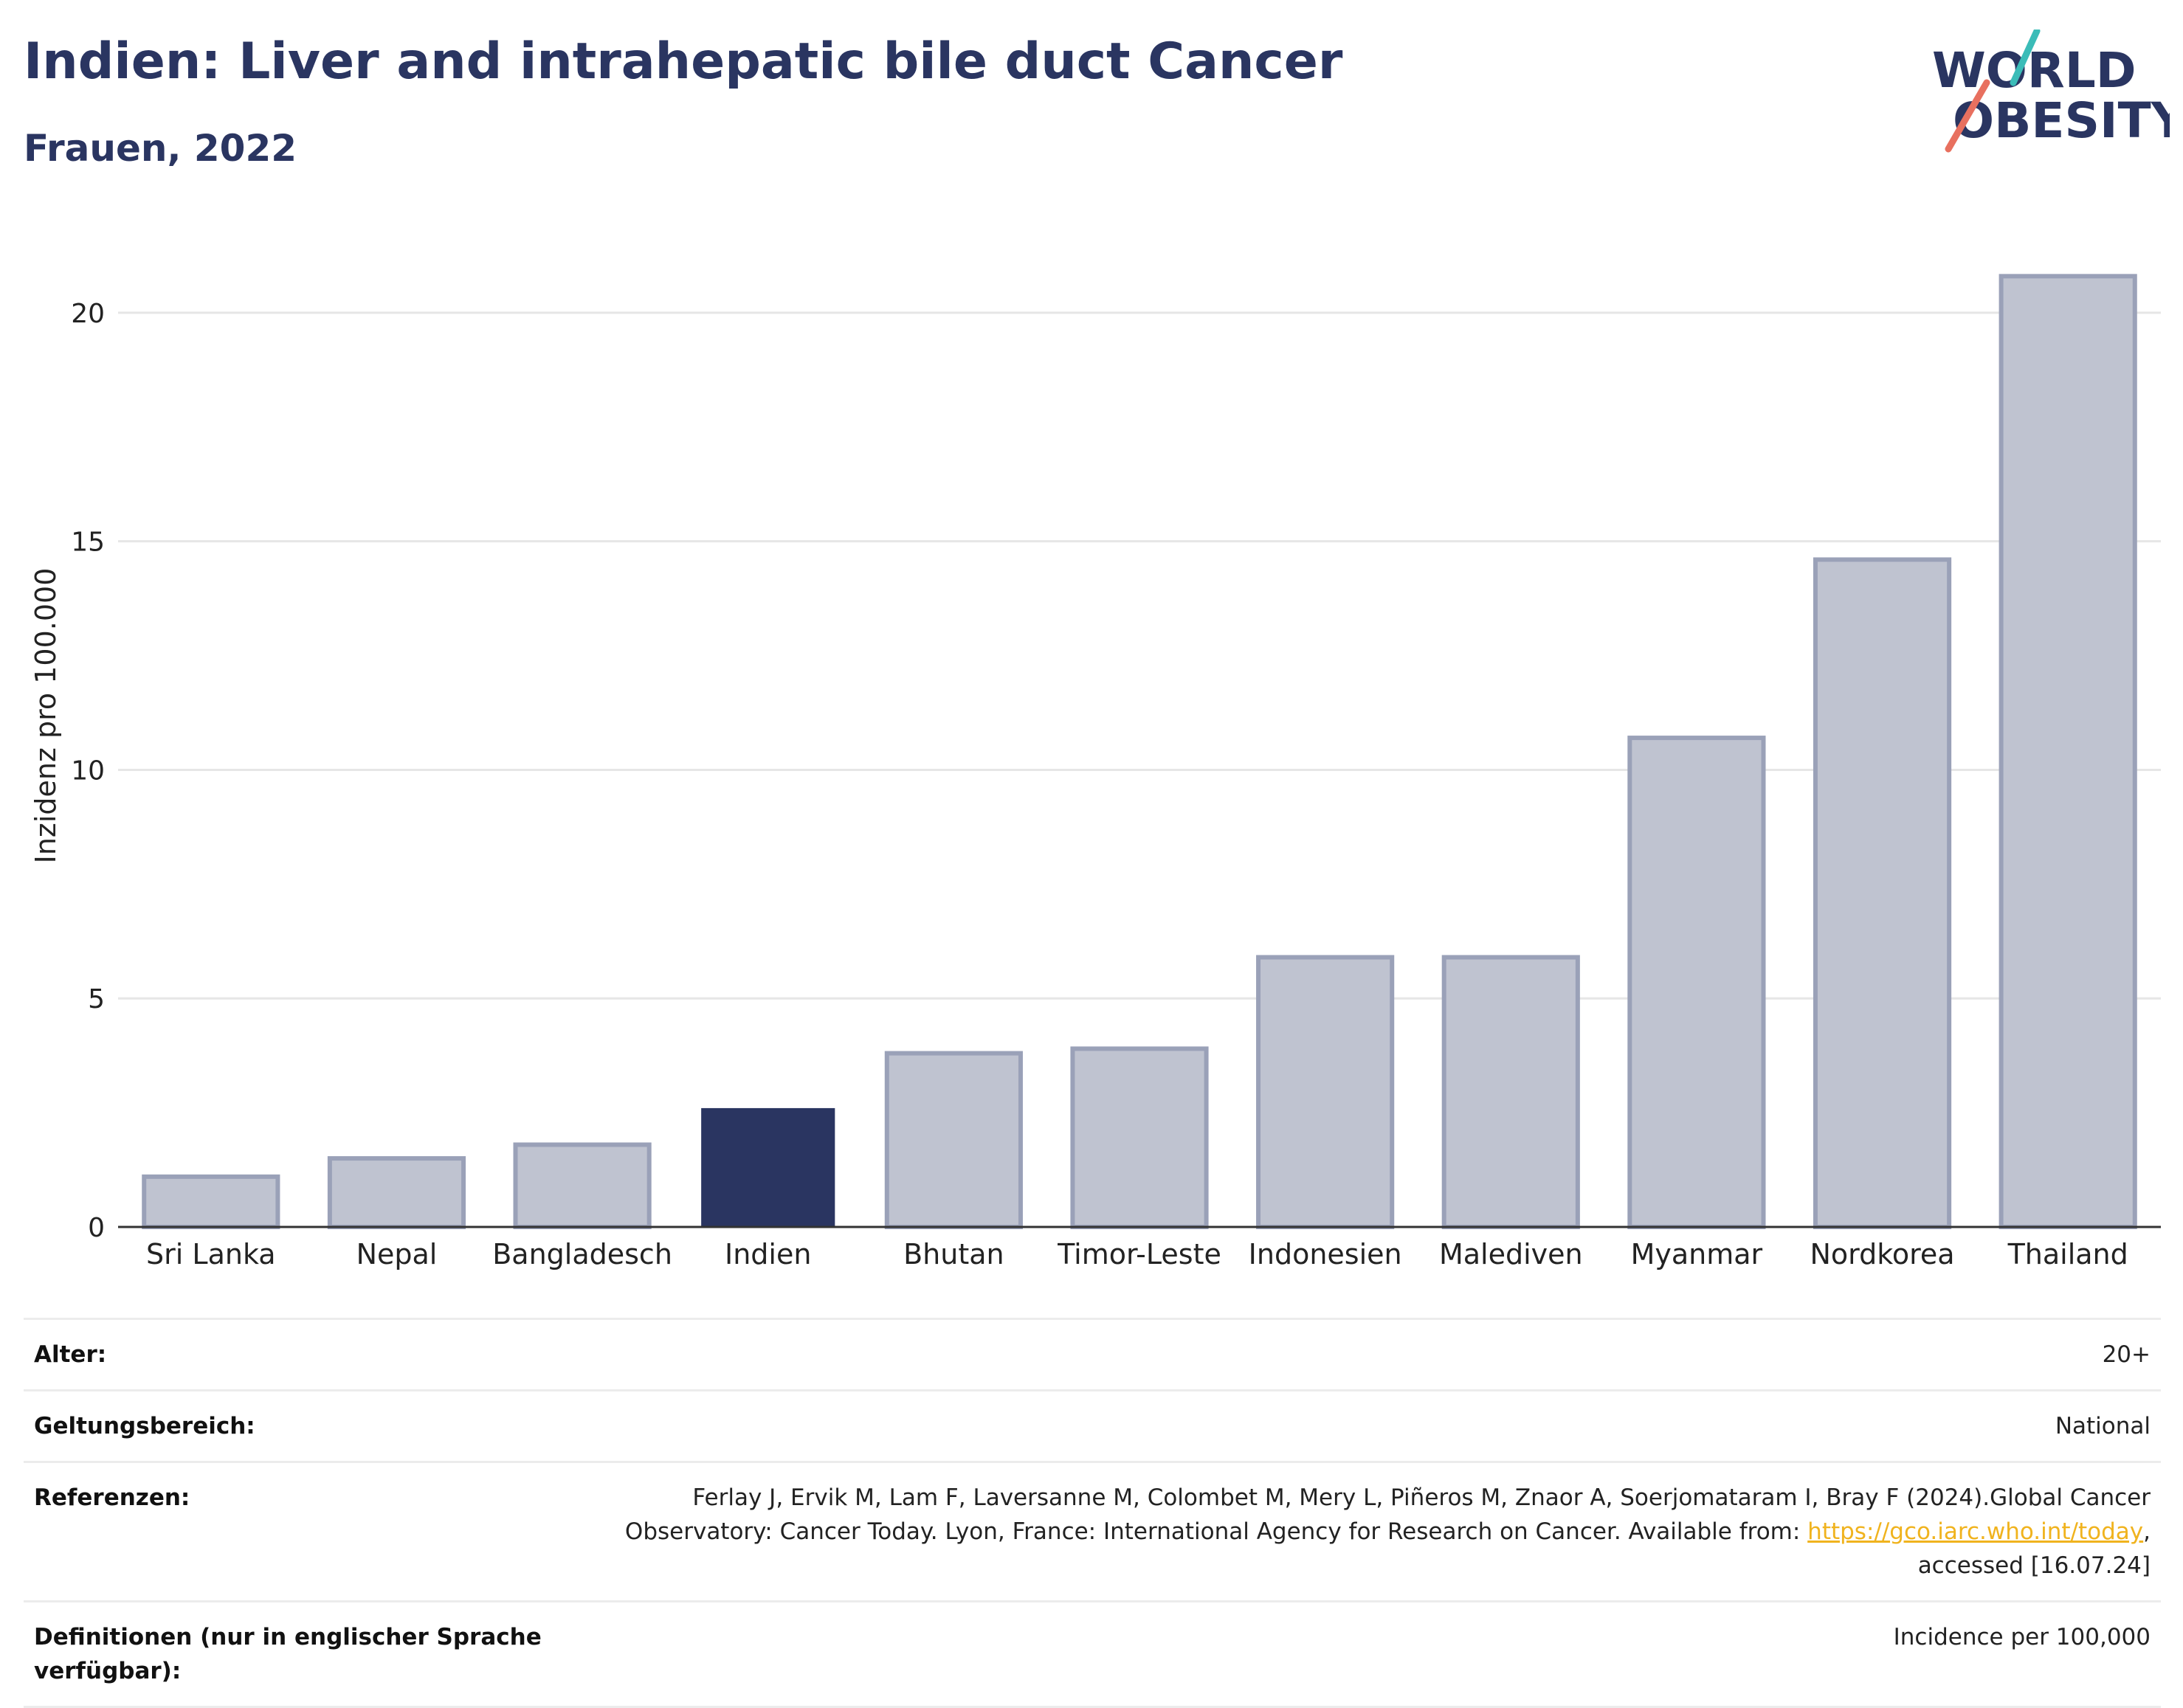 This screenshot has height=1708, width=2183. Describe the element at coordinates (2067, 1254) in the screenshot. I see `x-tick-label: Thailand` at that location.